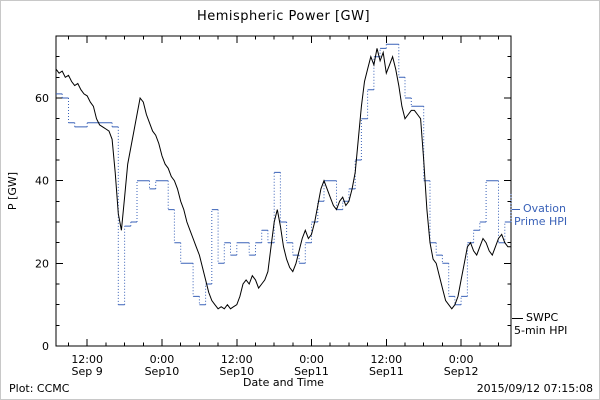 Image resolution: width=600 pixels, height=400 pixels. What do you see at coordinates (534, 388) in the screenshot?
I see `plot-timestamp: 2015/09/12 07:15:08` at bounding box center [534, 388].